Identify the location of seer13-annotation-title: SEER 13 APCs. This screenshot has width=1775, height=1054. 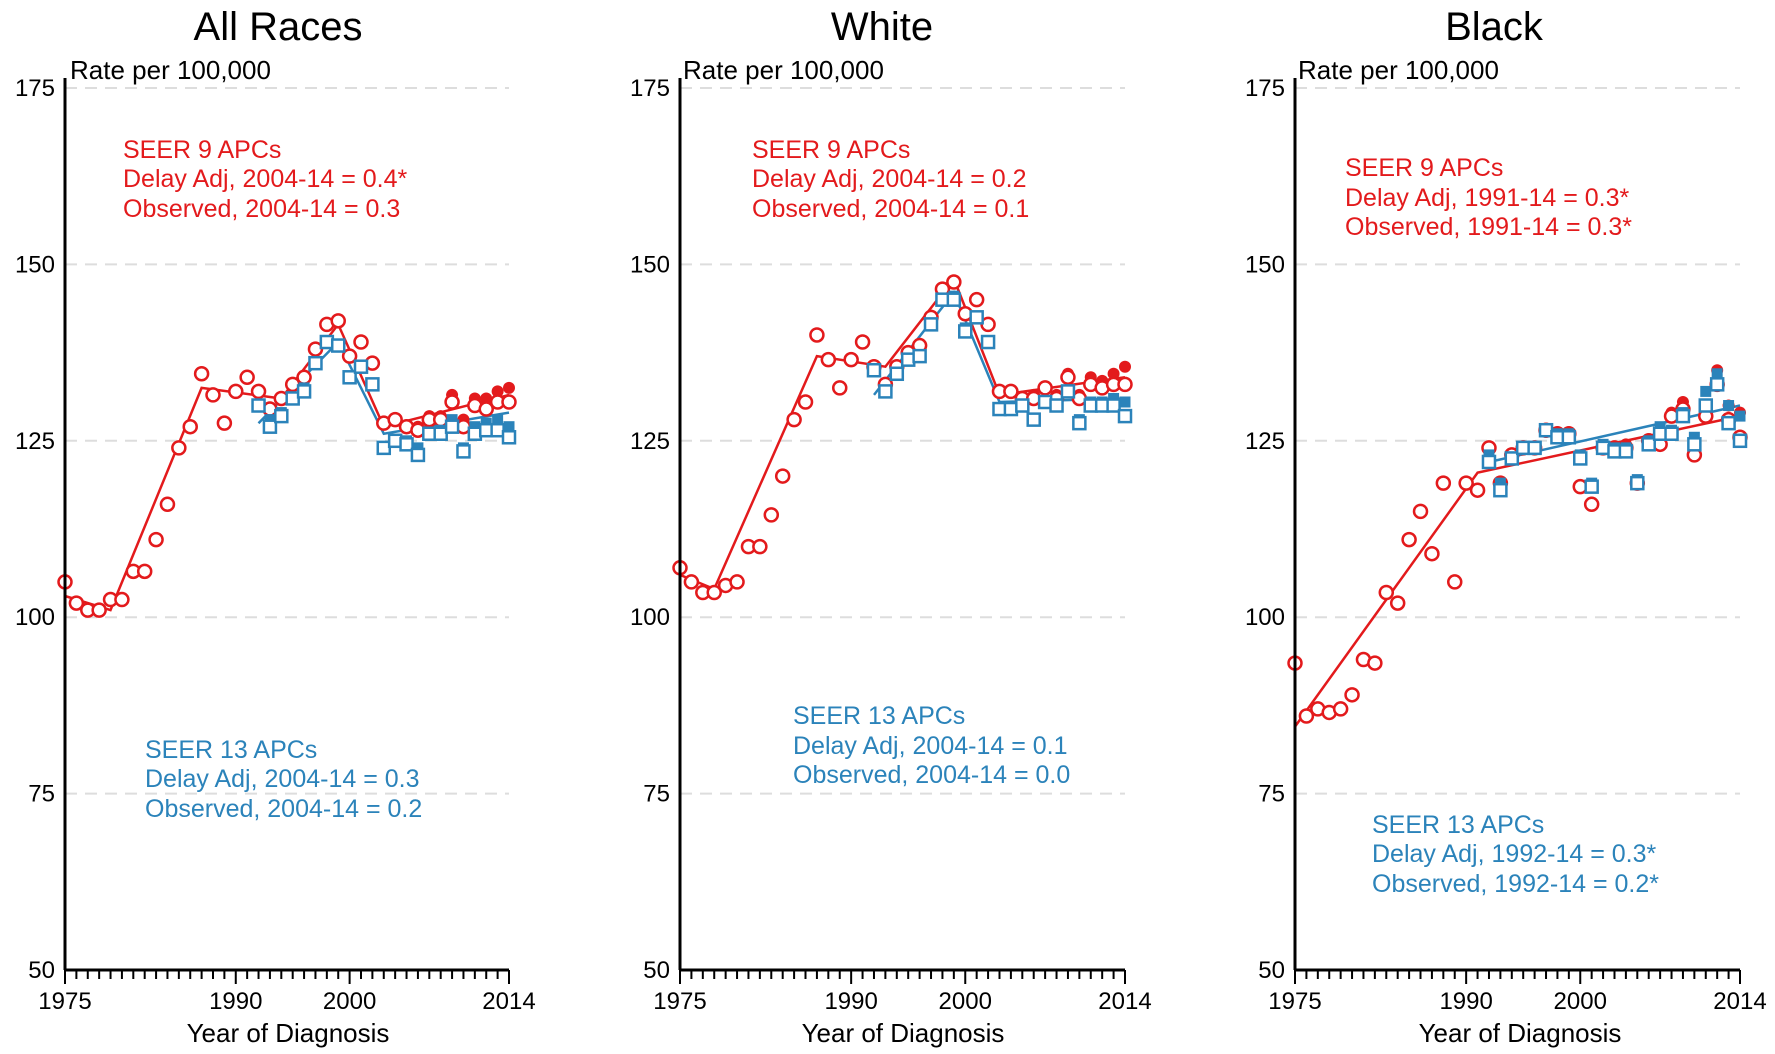
(1458, 825).